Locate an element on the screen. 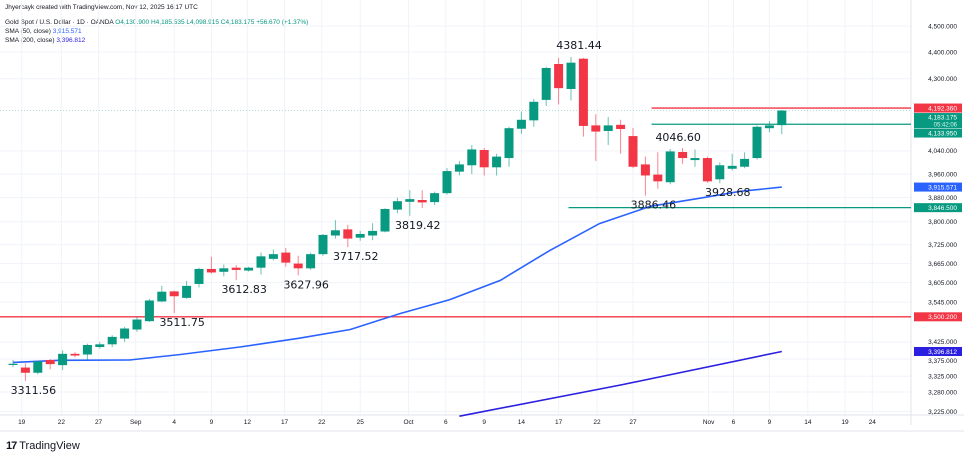 The width and height of the screenshot is (964, 462). time-tick-label: 12 is located at coordinates (248, 422).